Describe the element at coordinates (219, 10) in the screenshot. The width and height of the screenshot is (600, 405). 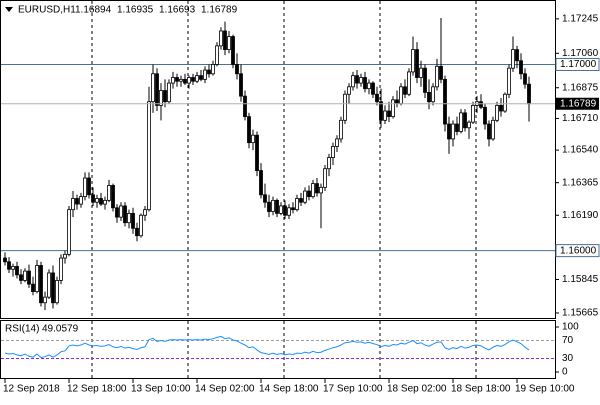
I see `header-close: 1.16789` at that location.